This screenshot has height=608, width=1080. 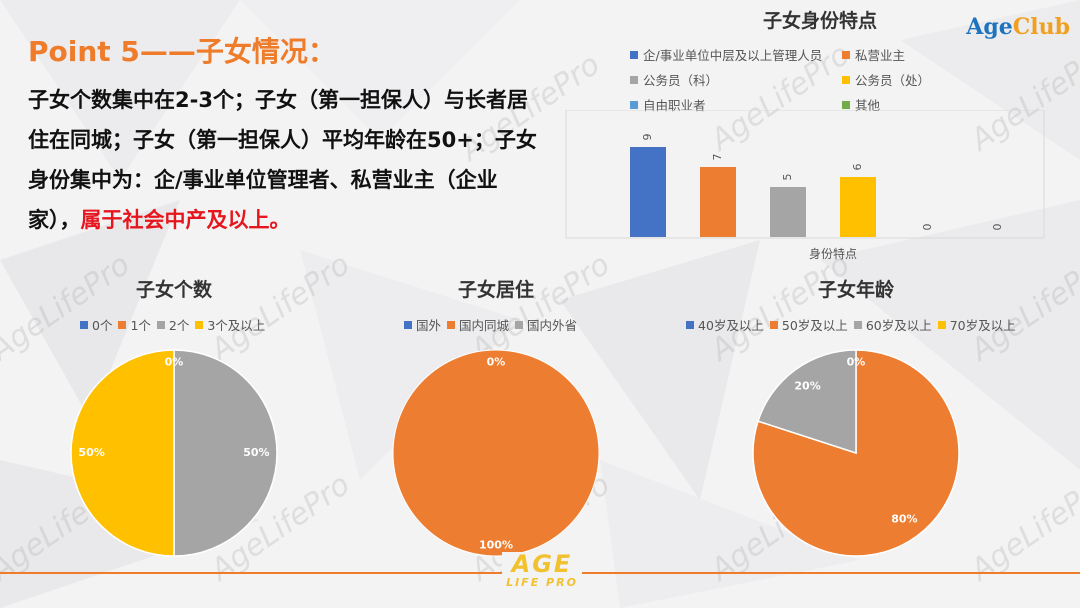 What do you see at coordinates (733, 55) in the screenshot?
I see `legend-label: 企/事业单位中层及以上管理人员` at bounding box center [733, 55].